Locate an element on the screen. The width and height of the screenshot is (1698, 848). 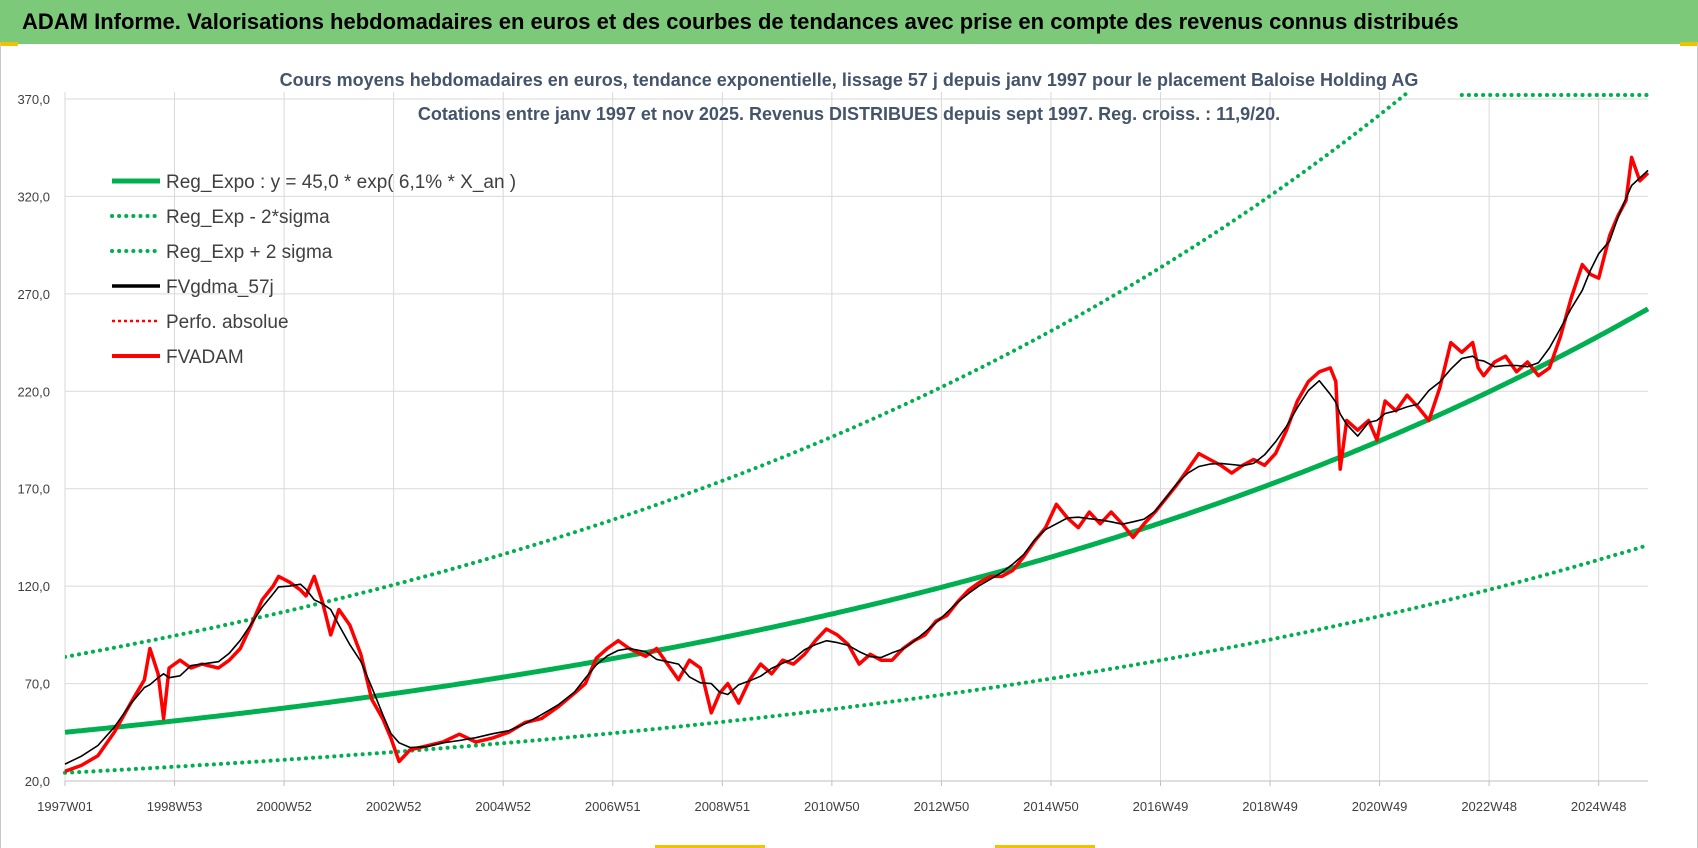
y-tick-label: 320,0 is located at coordinates (33, 196).